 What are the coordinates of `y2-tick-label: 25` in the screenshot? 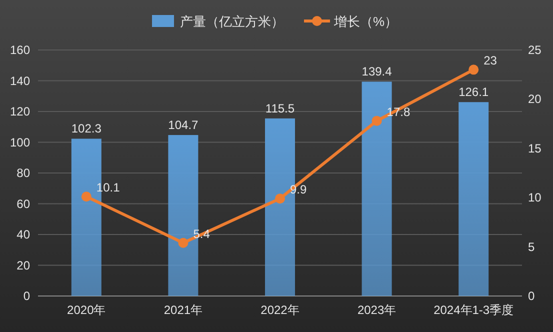 It's located at (535, 50).